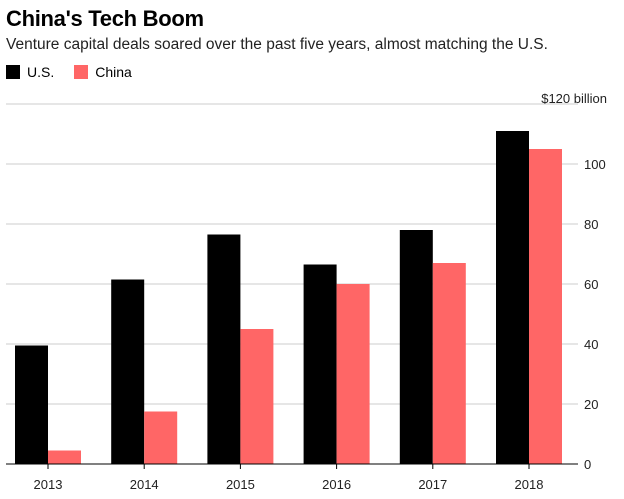  I want to click on x-tick-label: 2013, so click(48, 484).